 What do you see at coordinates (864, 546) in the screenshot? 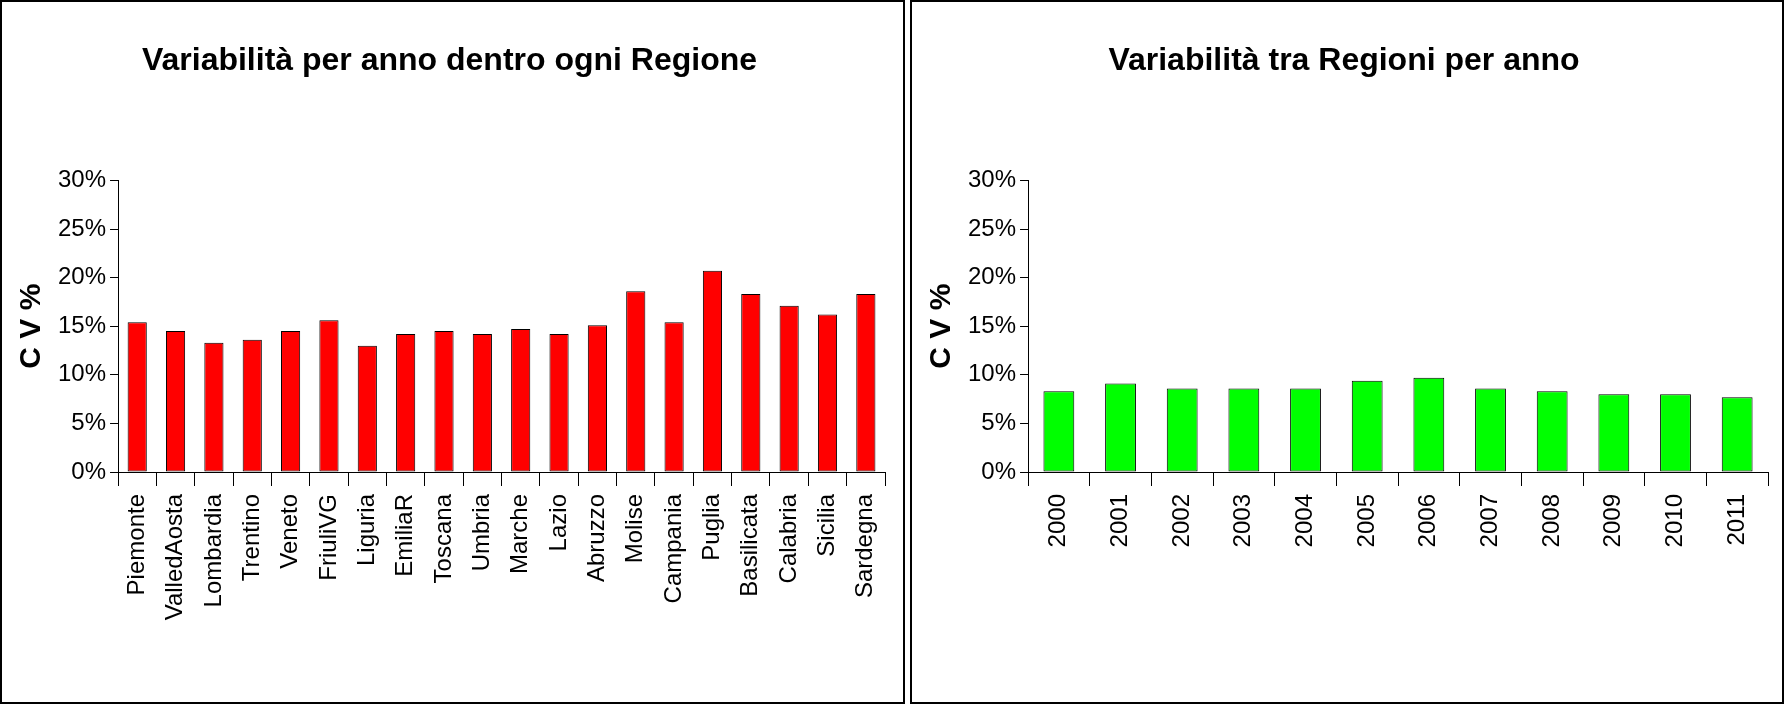
I see `x-tick-label: Sardegna` at bounding box center [864, 546].